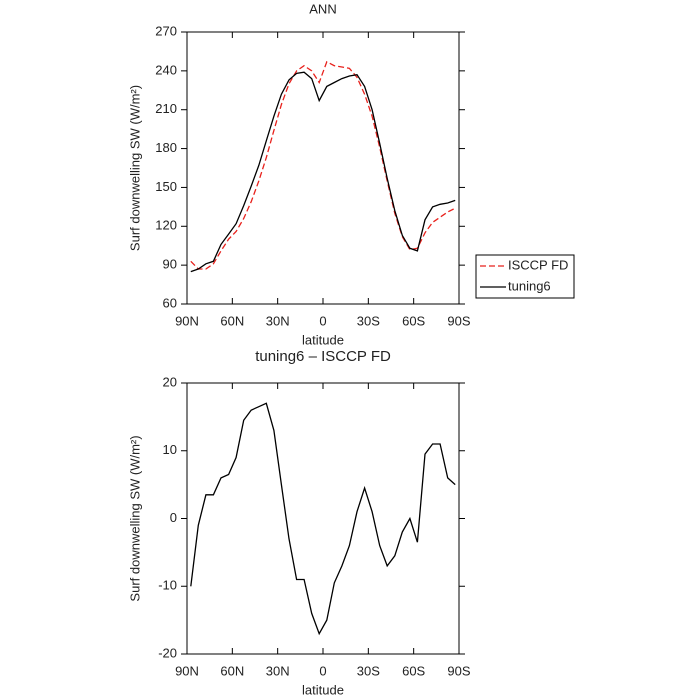 The image size is (700, 700). Describe the element at coordinates (170, 381) in the screenshot. I see `y-tick-label: 20` at that location.